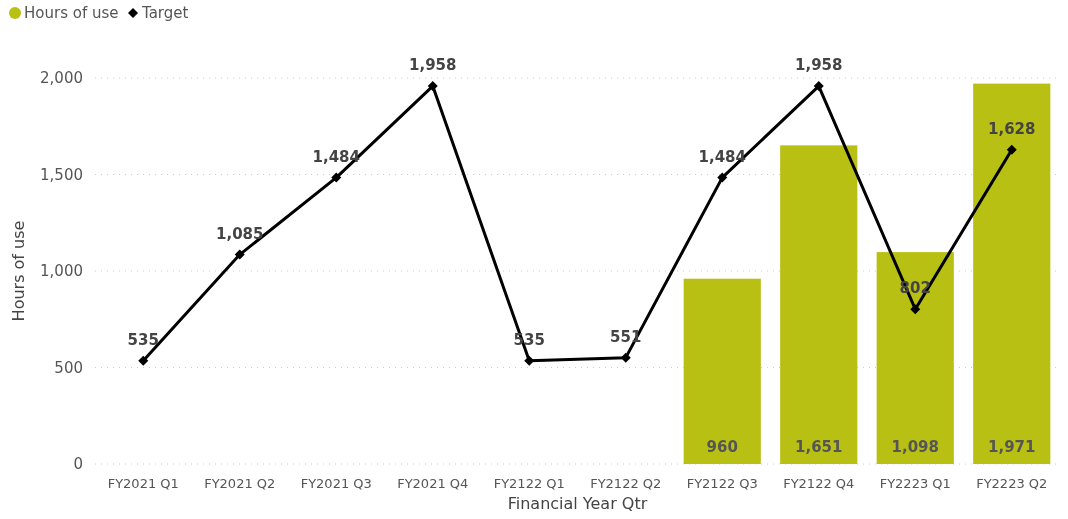 Image resolution: width=1068 pixels, height=519 pixels. Describe the element at coordinates (61, 78) in the screenshot. I see `y-tick-label: 2,000` at that location.